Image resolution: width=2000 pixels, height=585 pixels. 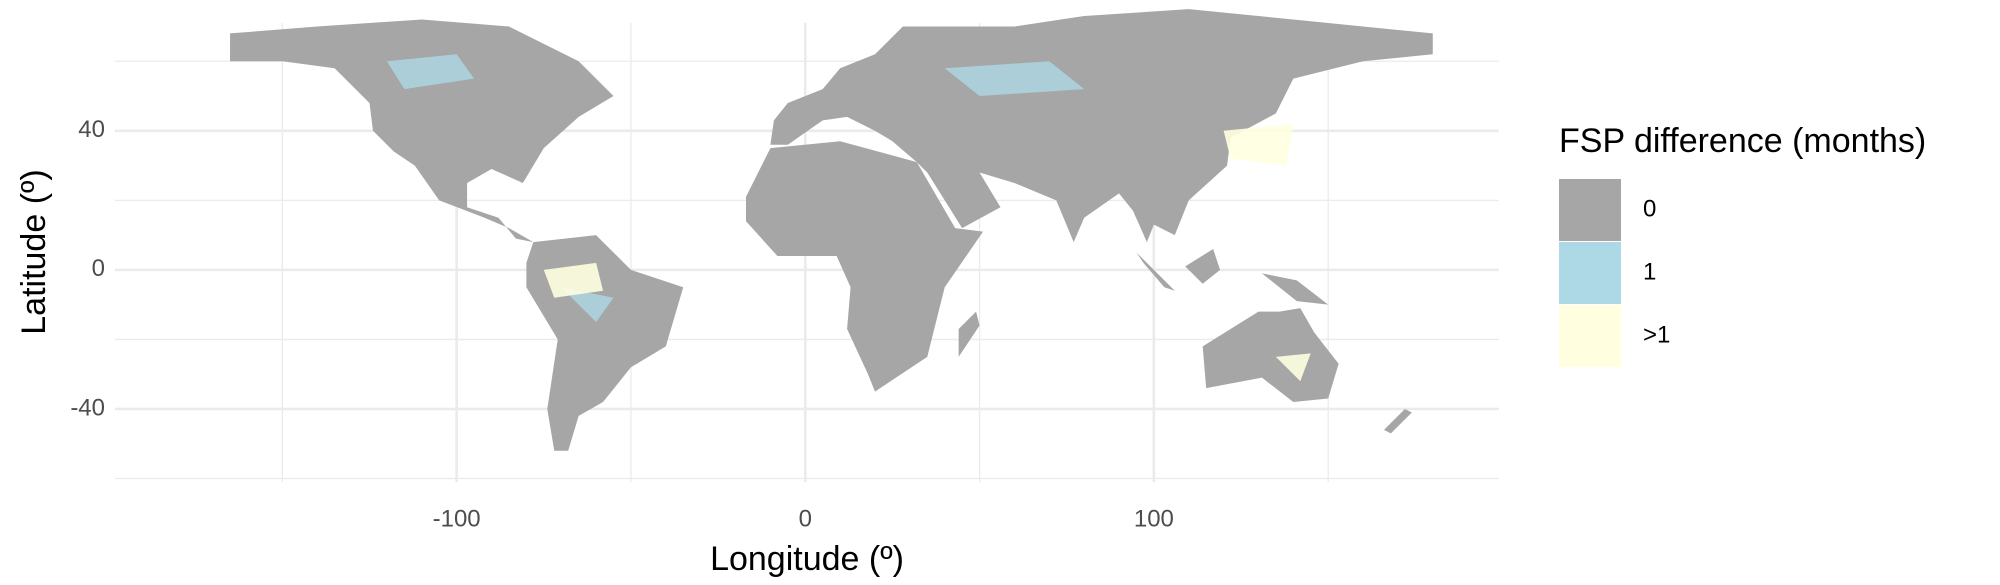 I want to click on x-tick-label: 0, so click(x=805, y=518).